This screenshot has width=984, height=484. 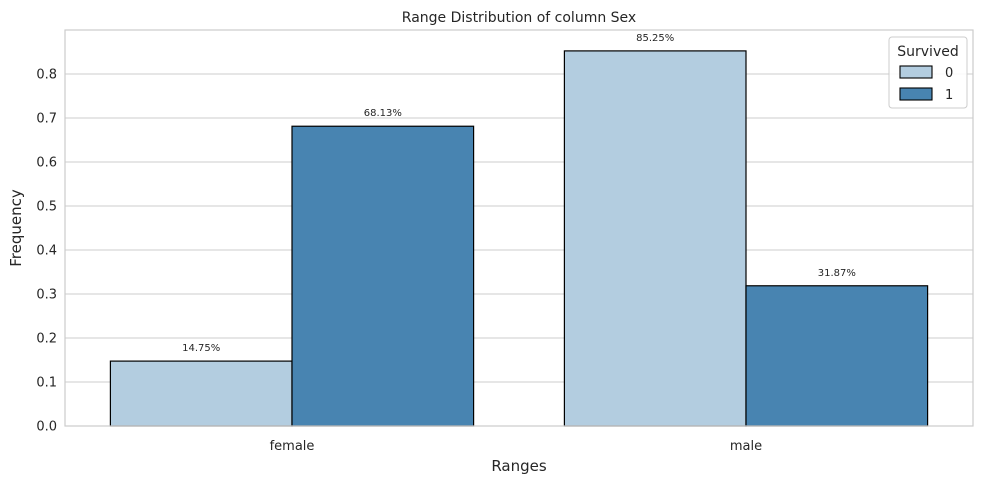 What do you see at coordinates (926, 84) in the screenshot?
I see `legend-items: 01` at bounding box center [926, 84].